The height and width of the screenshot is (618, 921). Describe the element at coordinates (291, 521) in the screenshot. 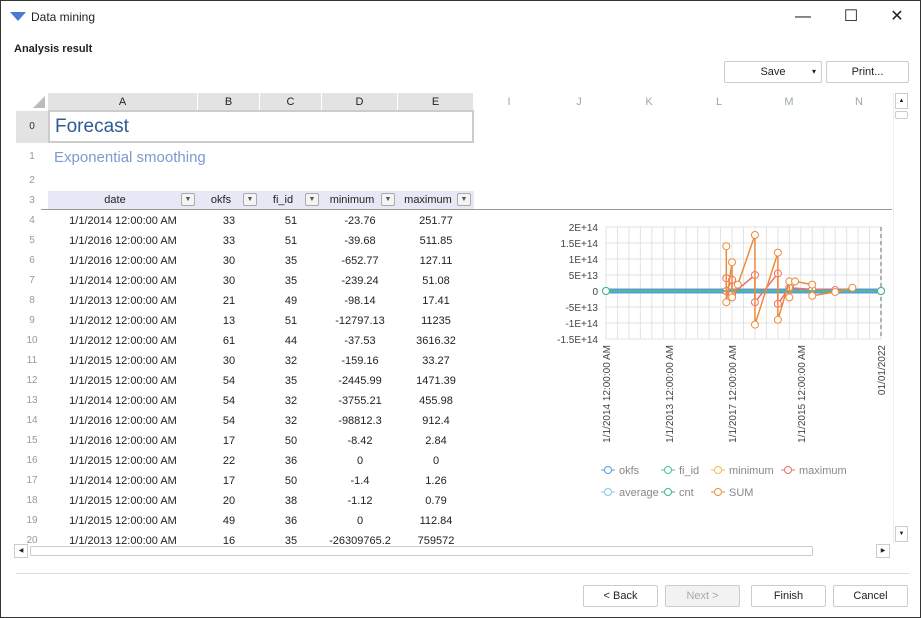

I see `cell-fi_id: 36` at that location.